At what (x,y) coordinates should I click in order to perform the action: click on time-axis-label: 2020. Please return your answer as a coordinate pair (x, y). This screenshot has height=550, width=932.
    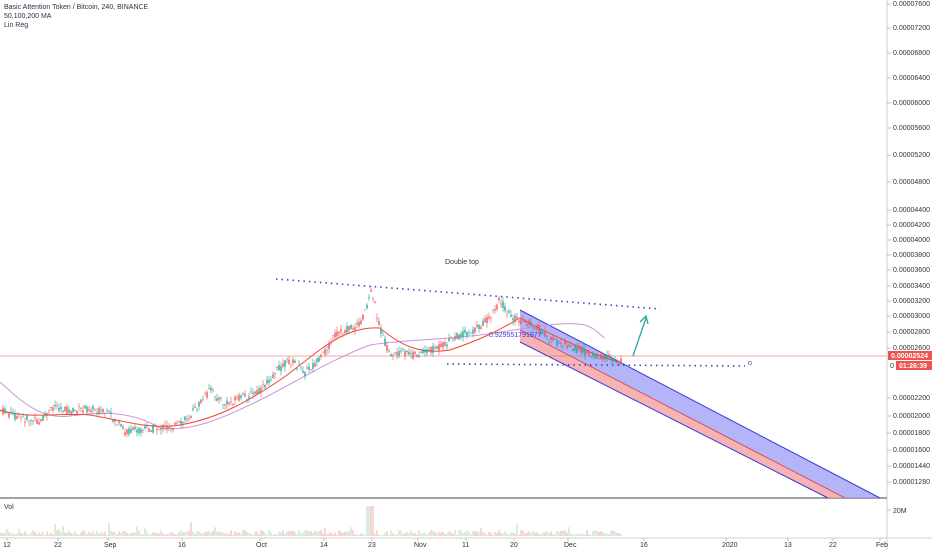
    Looking at the image, I should click on (730, 545).